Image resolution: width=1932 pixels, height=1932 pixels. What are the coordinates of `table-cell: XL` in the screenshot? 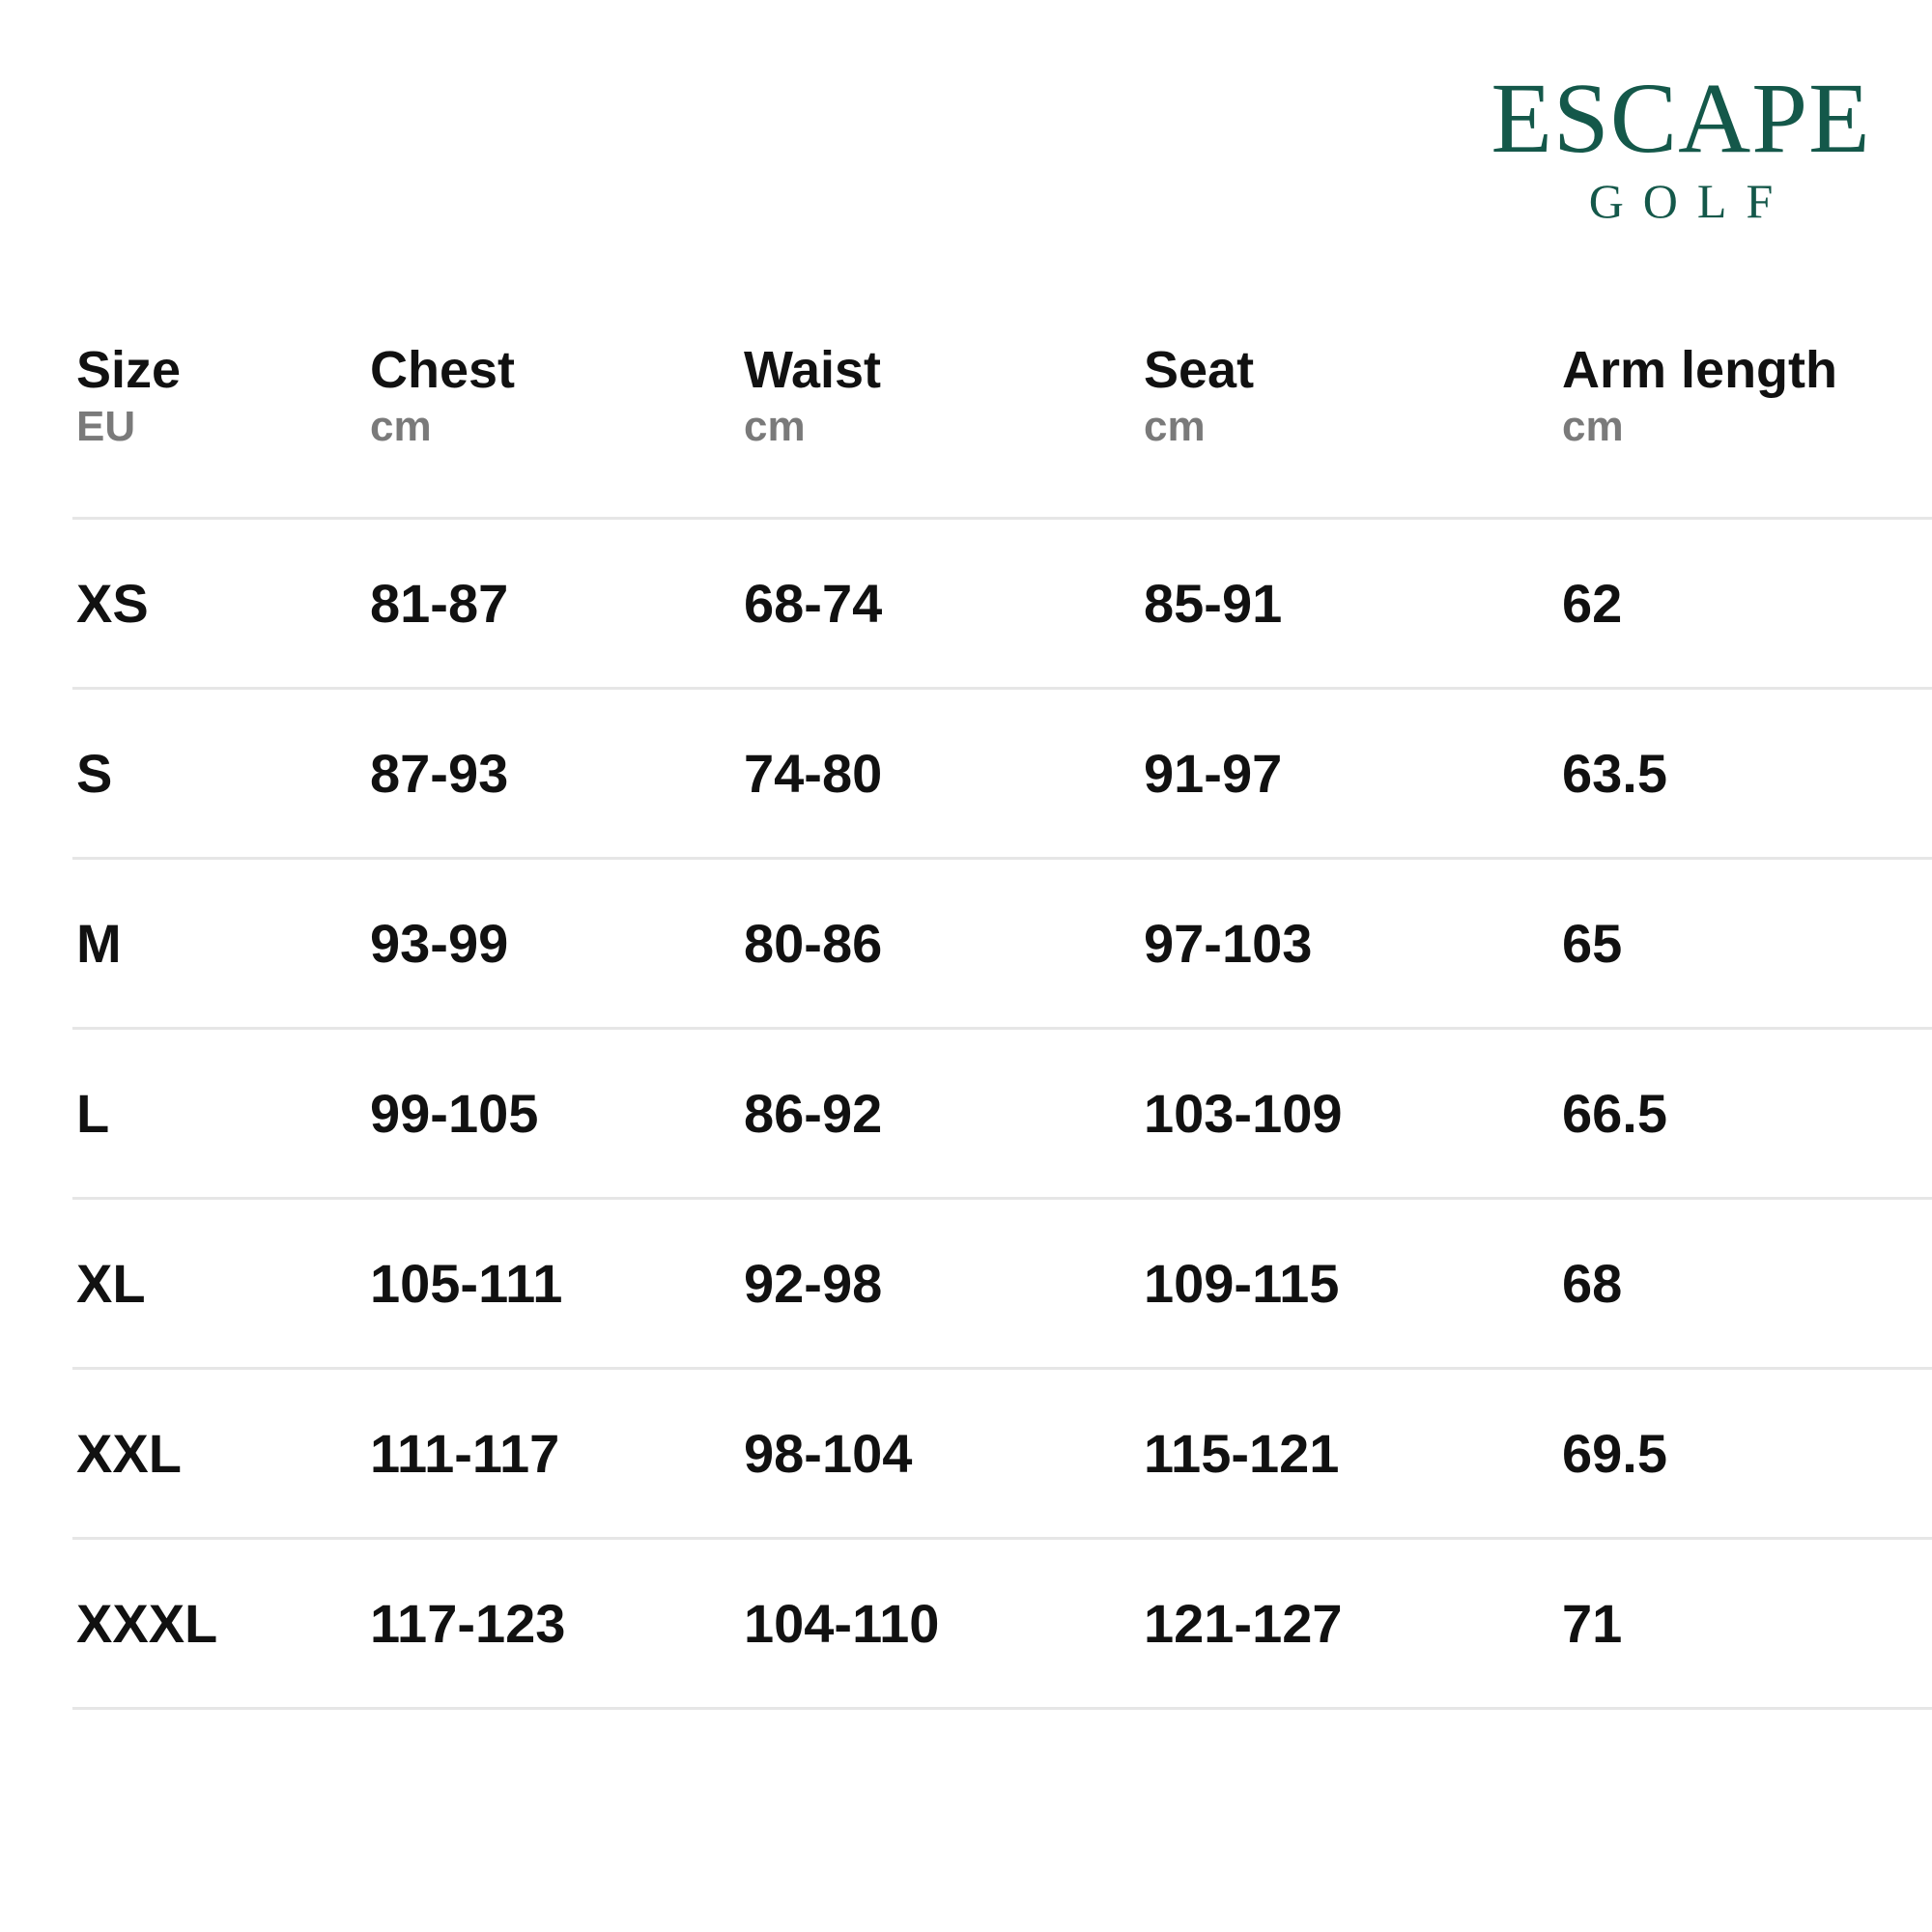 It's located at (111, 1283).